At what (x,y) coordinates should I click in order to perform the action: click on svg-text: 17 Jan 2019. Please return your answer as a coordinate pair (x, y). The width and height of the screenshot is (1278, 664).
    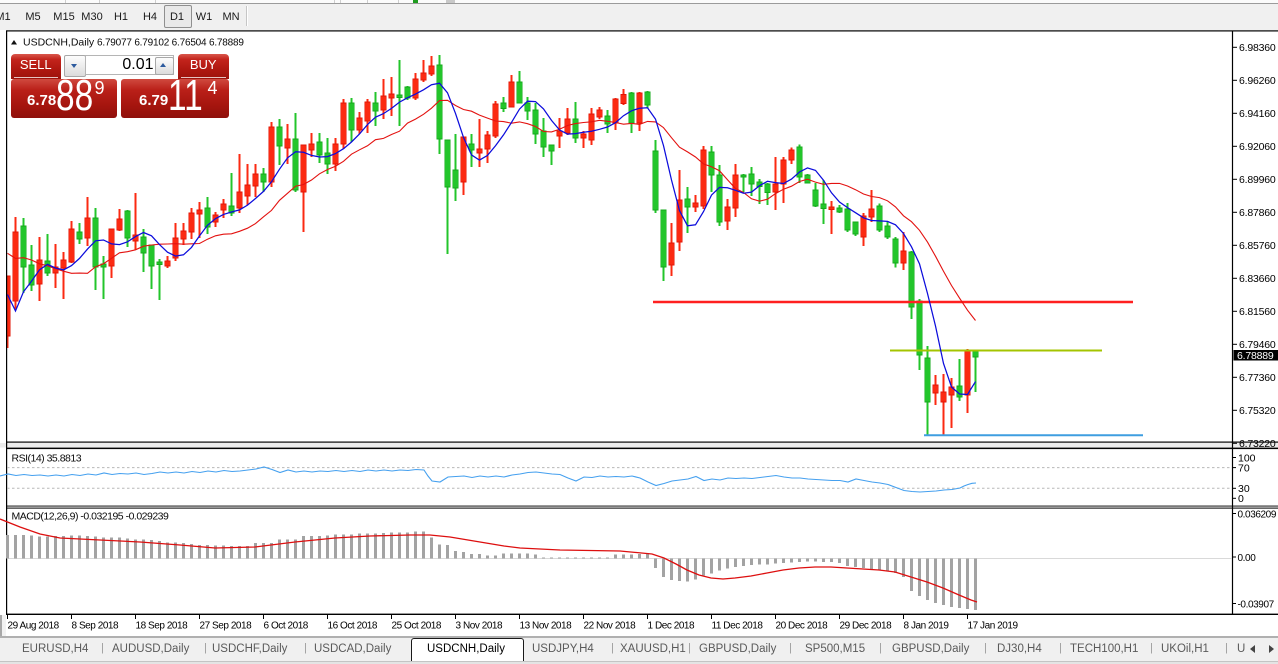
    Looking at the image, I should click on (993, 626).